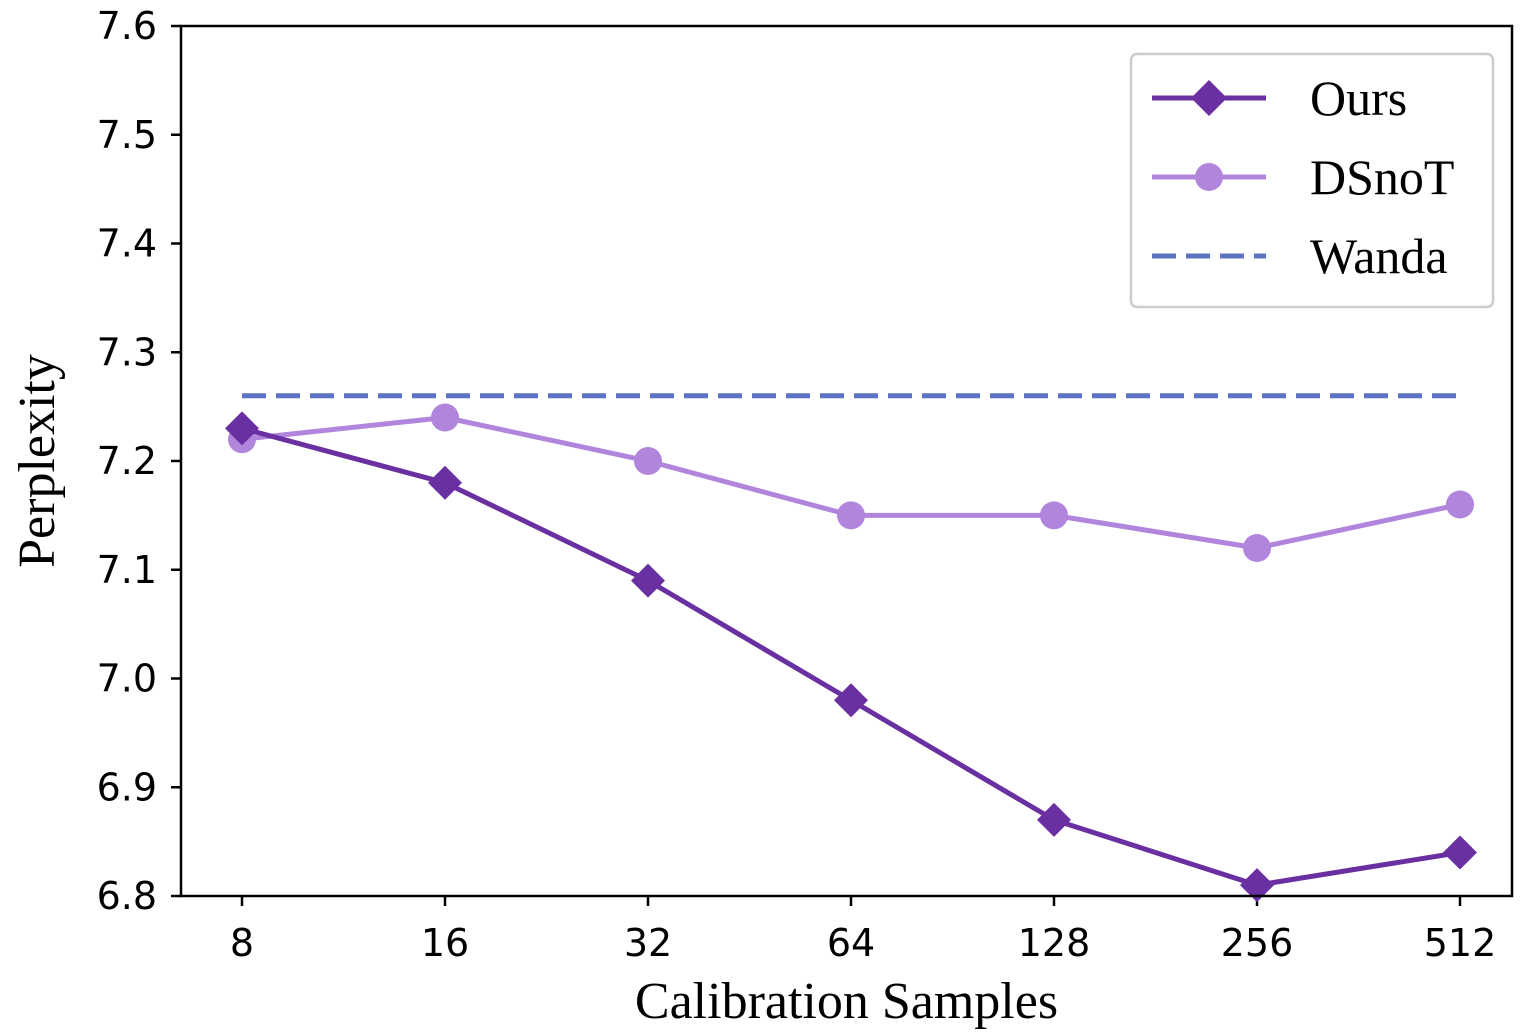 Image resolution: width=1528 pixels, height=1036 pixels. What do you see at coordinates (127, 135) in the screenshot?
I see `y-tick-label: 7.5` at bounding box center [127, 135].